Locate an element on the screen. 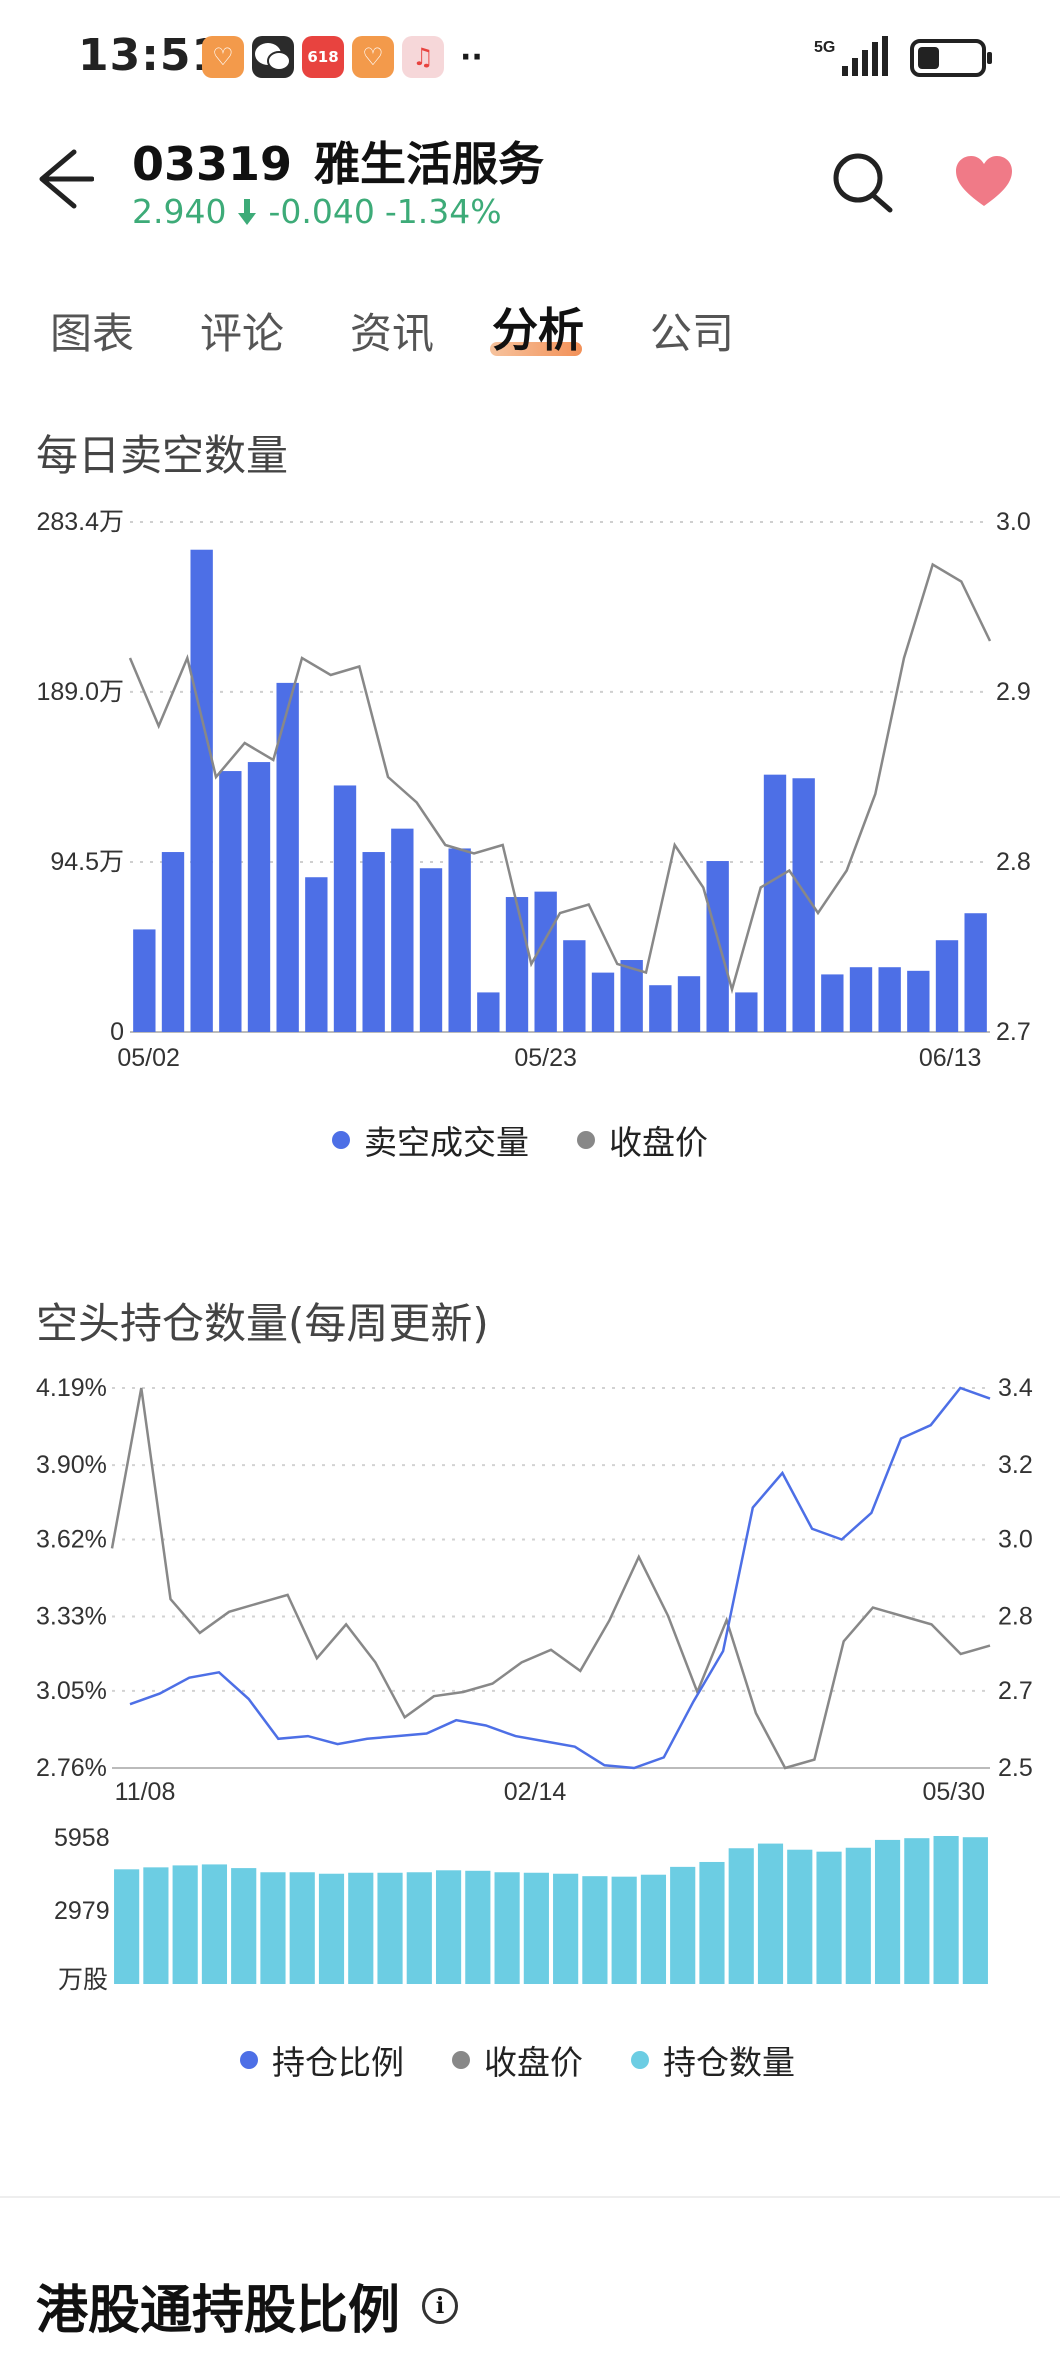 Image resolution: width=1060 pixels, height=2376 pixels. favorite-heart-icon is located at coordinates (984, 182).